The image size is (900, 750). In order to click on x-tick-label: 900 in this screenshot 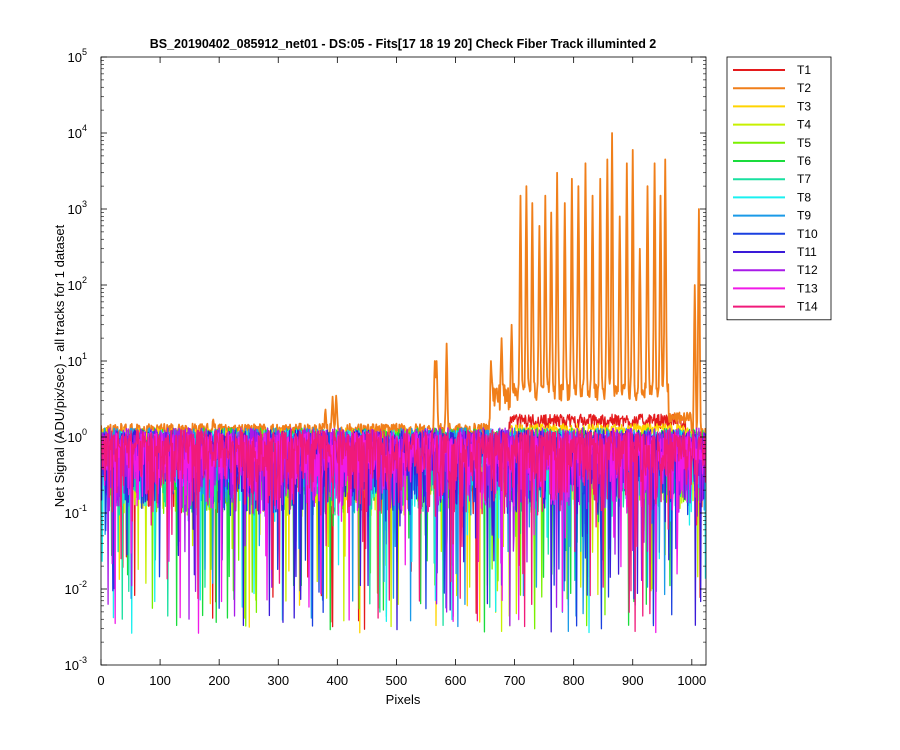, I will do `click(633, 680)`.